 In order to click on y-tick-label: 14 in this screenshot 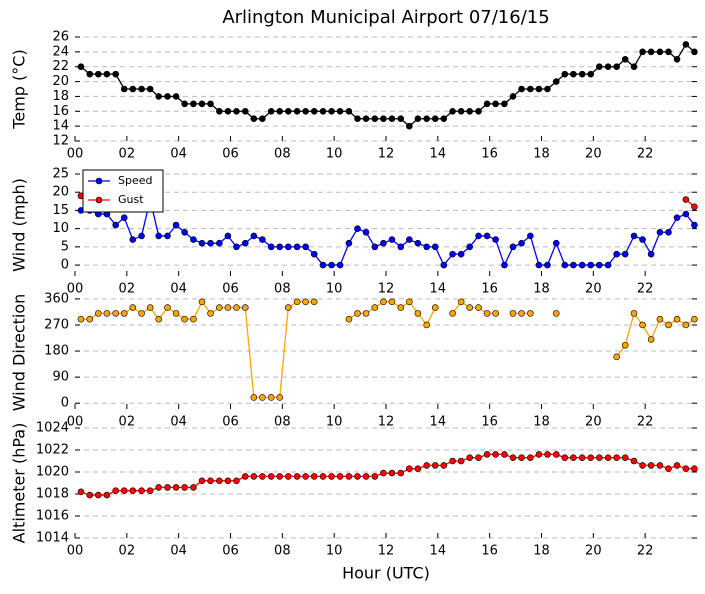, I will do `click(60, 126)`.